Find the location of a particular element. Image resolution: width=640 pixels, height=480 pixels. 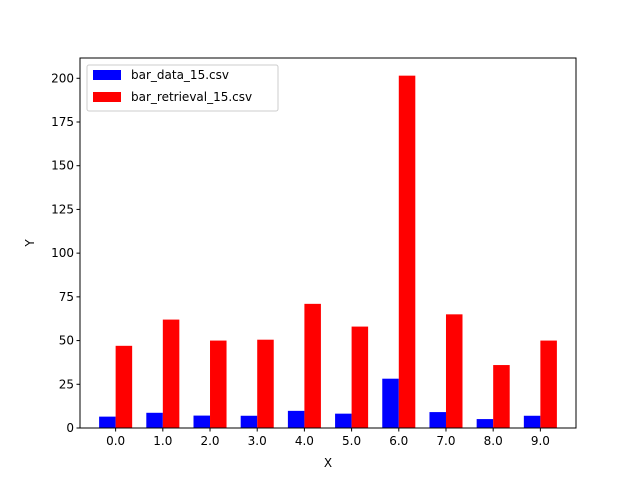

legend-label-bar-retrieval: bar_retrieval_15.csv is located at coordinates (191, 97).